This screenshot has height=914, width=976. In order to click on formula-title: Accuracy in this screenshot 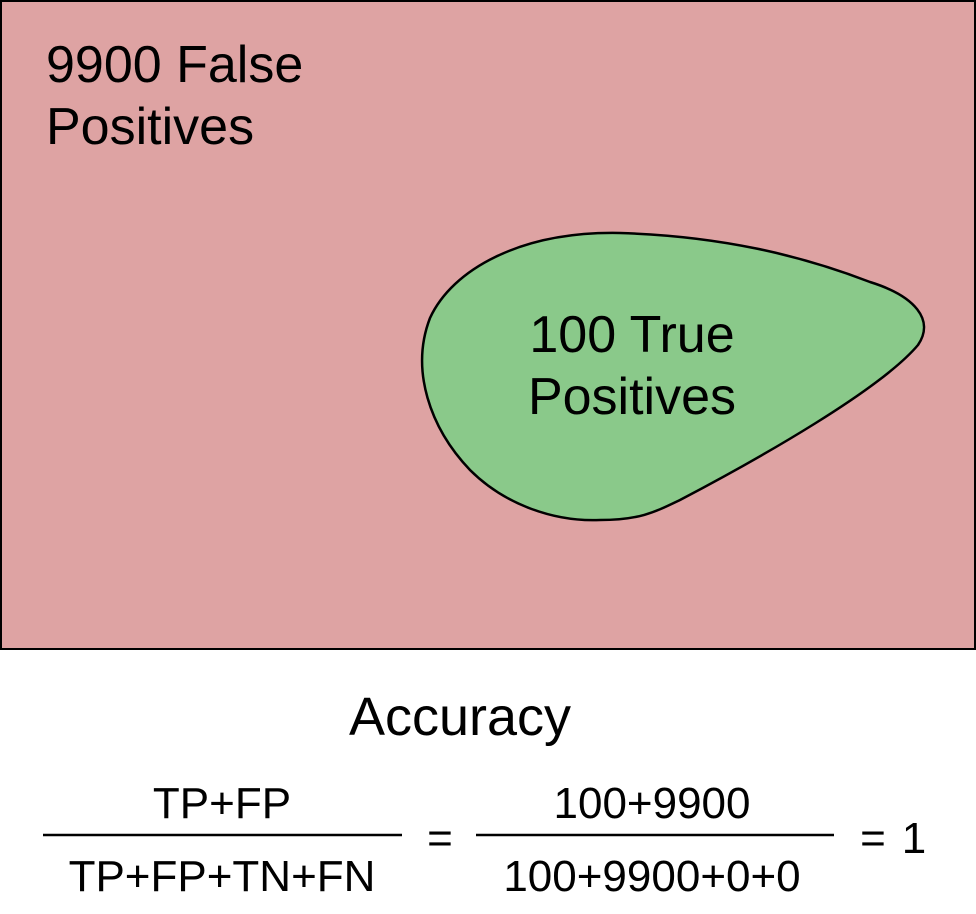, I will do `click(460, 717)`.